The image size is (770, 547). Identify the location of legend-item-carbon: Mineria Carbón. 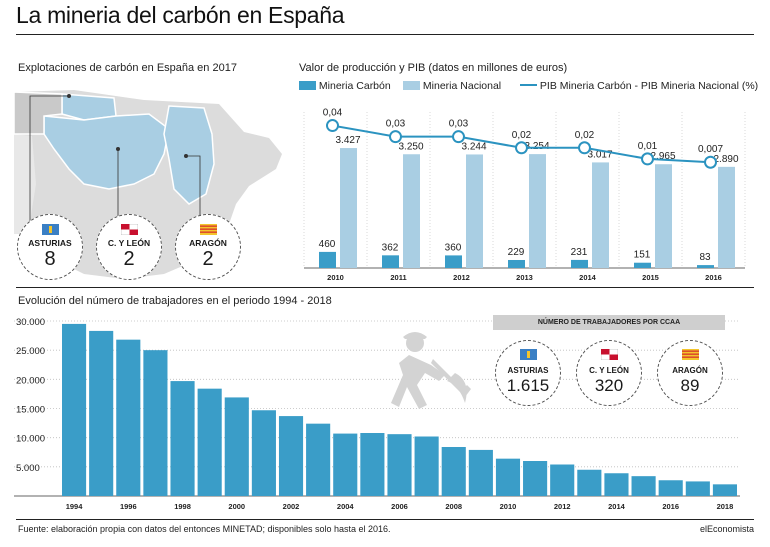
(345, 86).